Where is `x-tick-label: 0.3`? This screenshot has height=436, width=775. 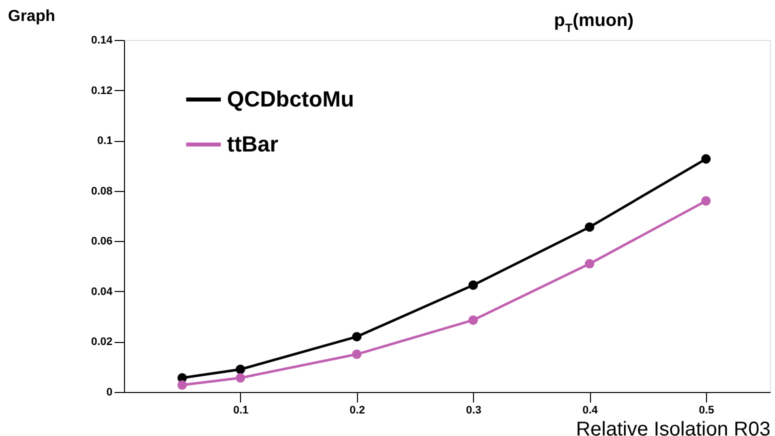 x-tick-label: 0.3 is located at coordinates (474, 410).